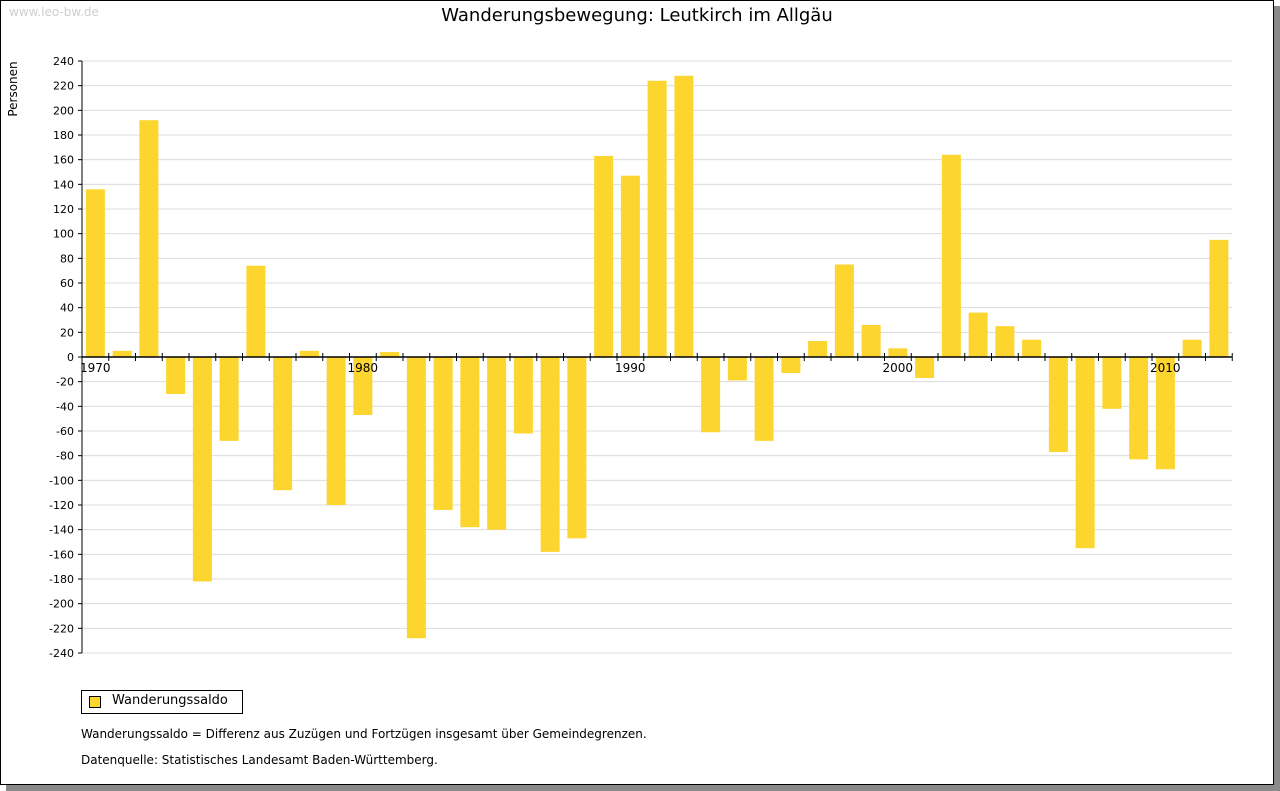 This screenshot has height=791, width=1280. I want to click on bar-1999, so click(871, 340).